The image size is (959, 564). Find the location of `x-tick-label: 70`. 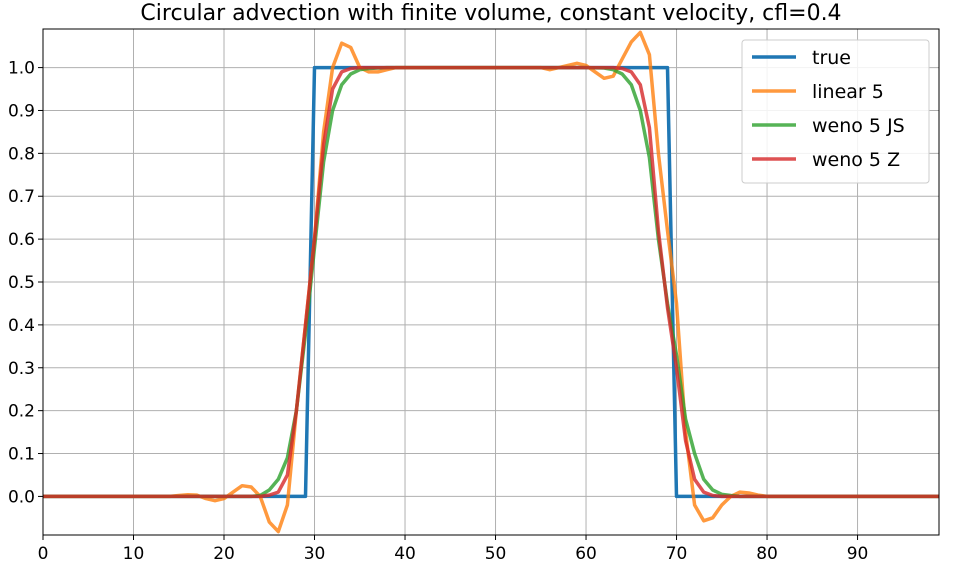

x-tick-label: 70 is located at coordinates (677, 554).